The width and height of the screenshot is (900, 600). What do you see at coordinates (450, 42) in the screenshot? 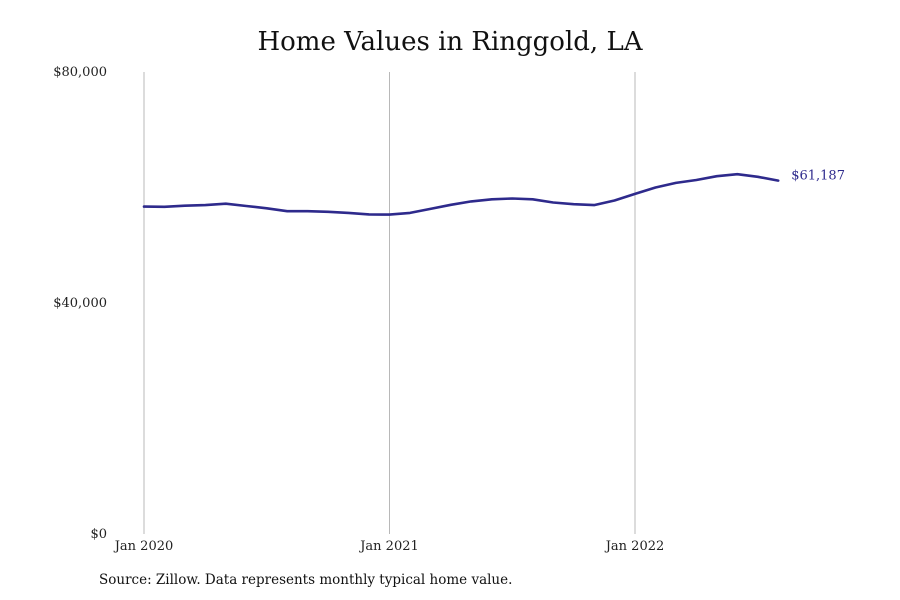
I see `chart-title: Home Values in Ringgold, LA` at bounding box center [450, 42].